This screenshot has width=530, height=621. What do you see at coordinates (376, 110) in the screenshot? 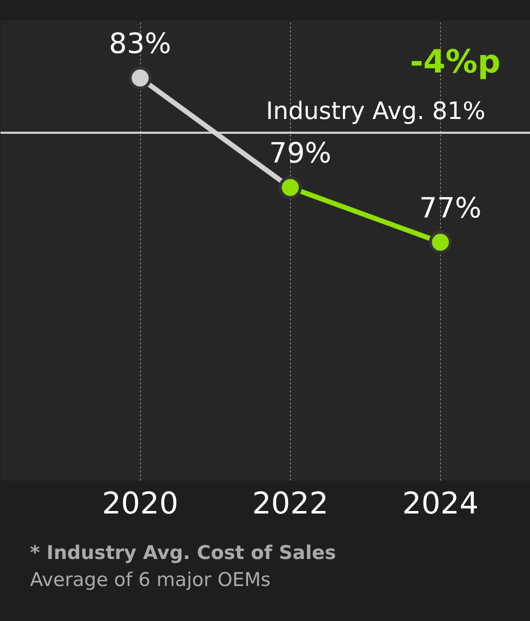
I see `ref-line-label: Industry Avg. 81%` at bounding box center [376, 110].